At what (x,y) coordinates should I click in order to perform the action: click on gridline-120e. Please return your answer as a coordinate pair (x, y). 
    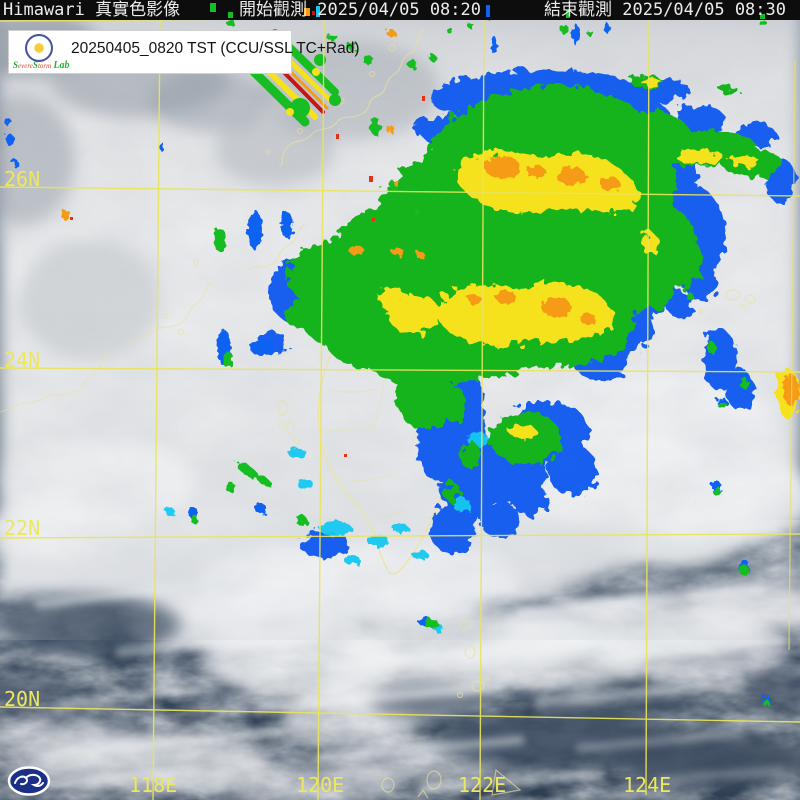
    Looking at the image, I should click on (321, 409).